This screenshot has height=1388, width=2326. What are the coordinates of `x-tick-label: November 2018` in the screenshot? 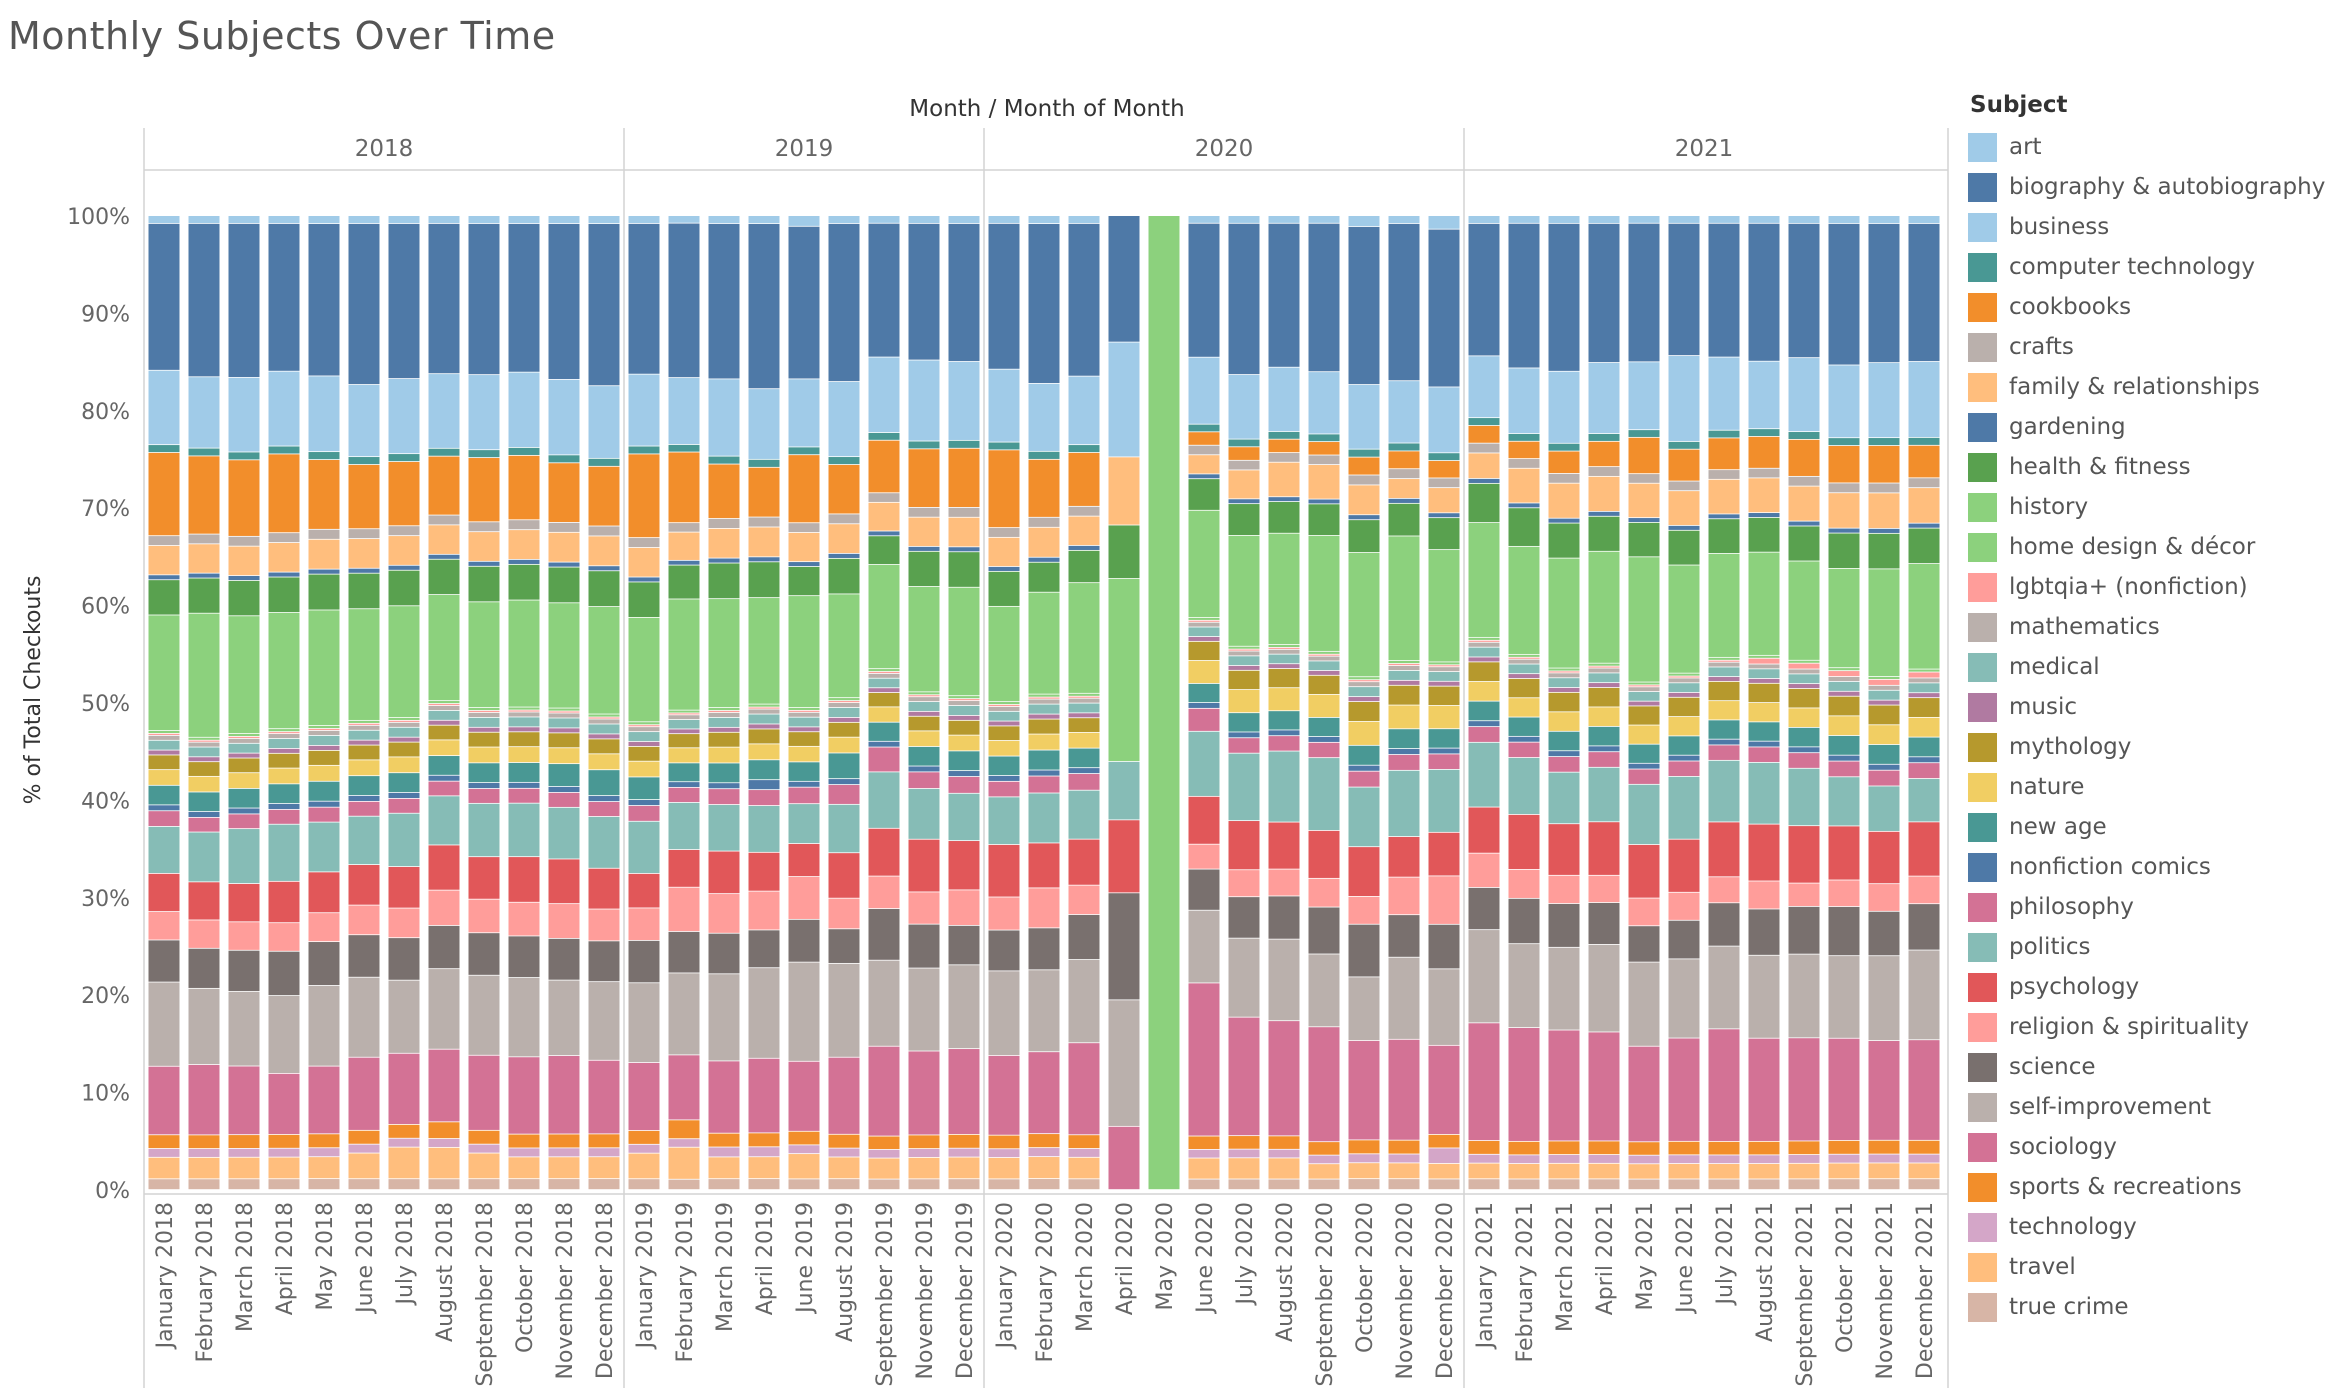 It's located at (565, 1290).